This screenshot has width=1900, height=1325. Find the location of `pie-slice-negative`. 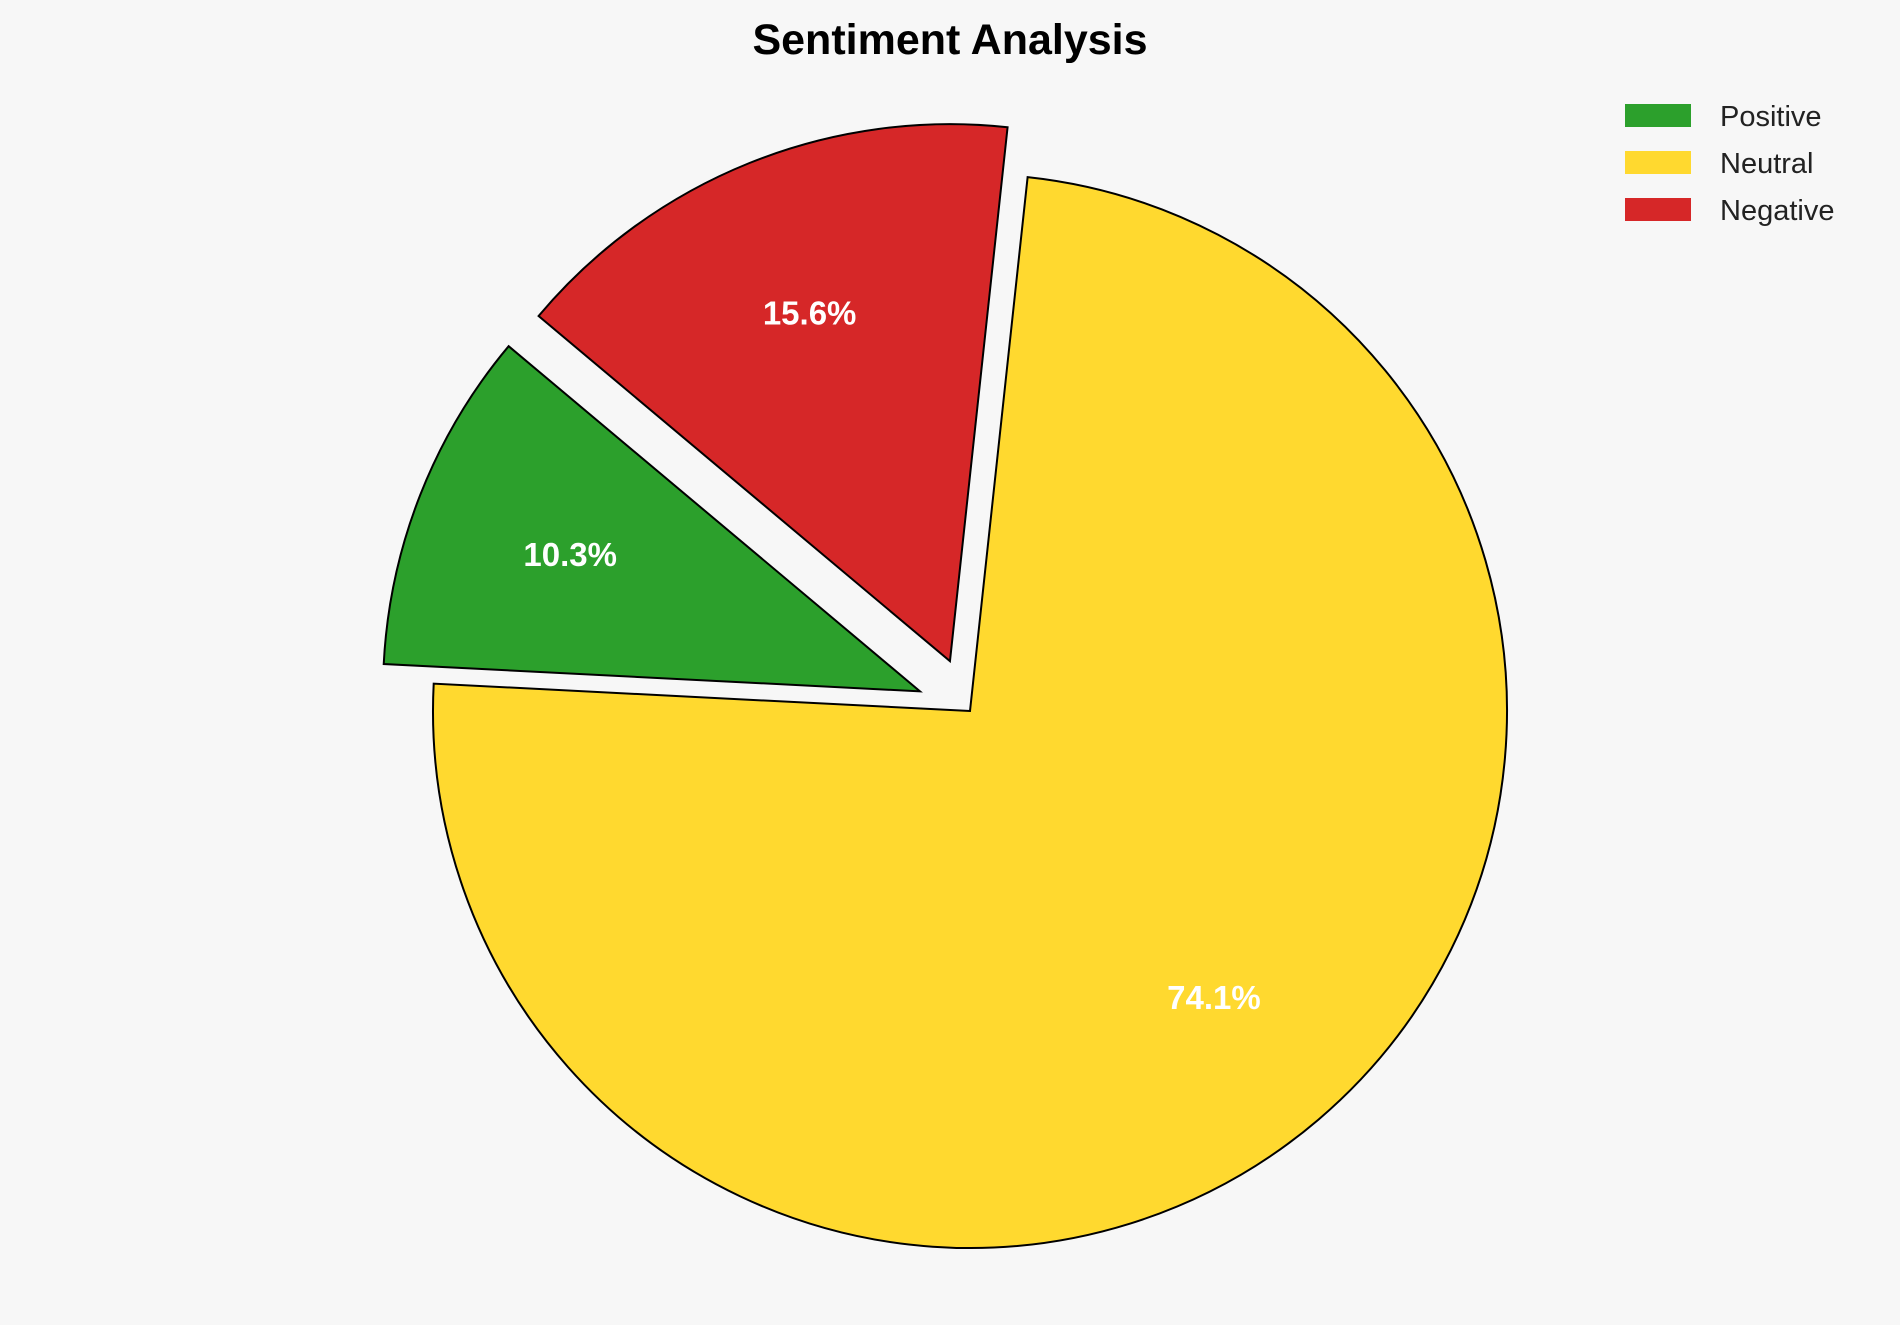

pie-slice-negative is located at coordinates (773, 393).